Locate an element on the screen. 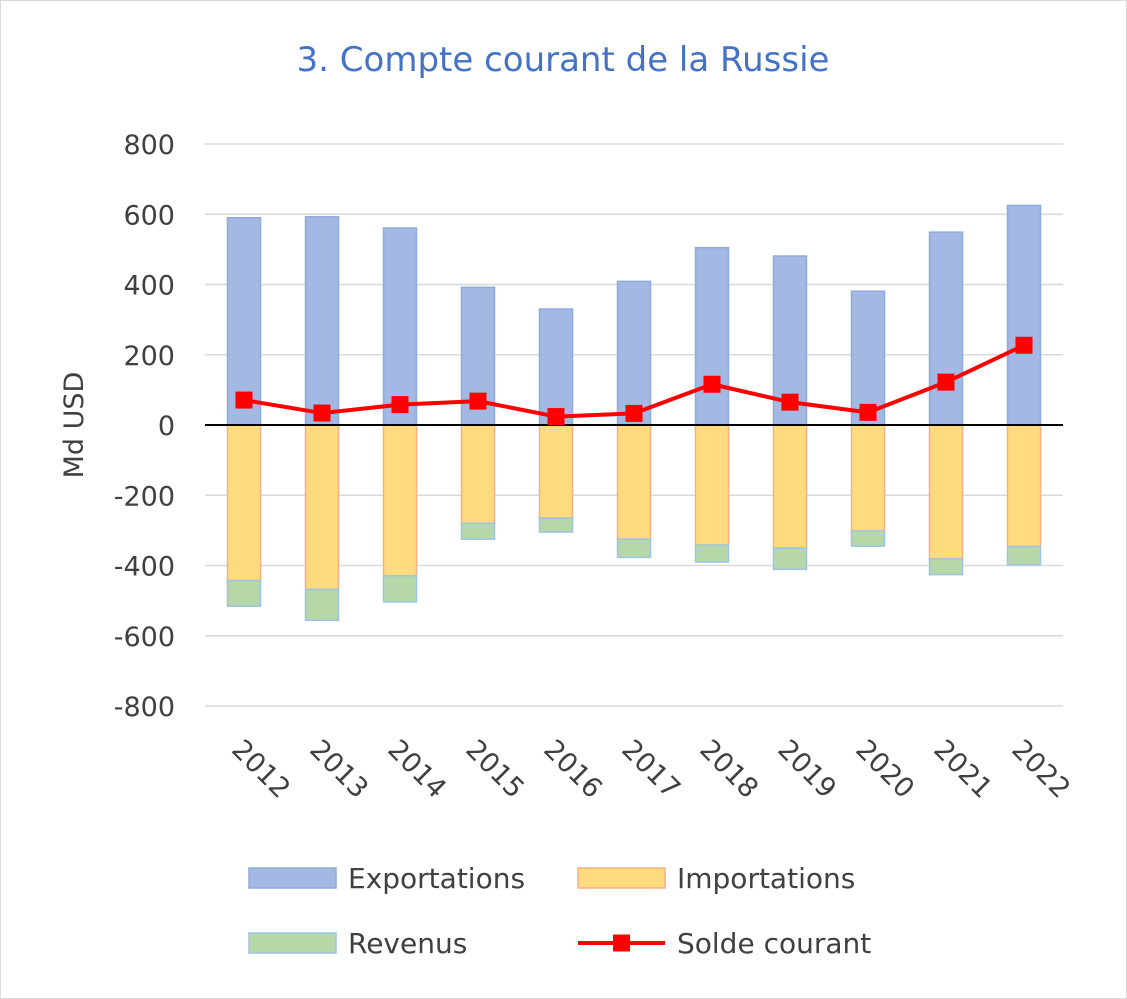  x-tick-label: 2016 is located at coordinates (572, 769).